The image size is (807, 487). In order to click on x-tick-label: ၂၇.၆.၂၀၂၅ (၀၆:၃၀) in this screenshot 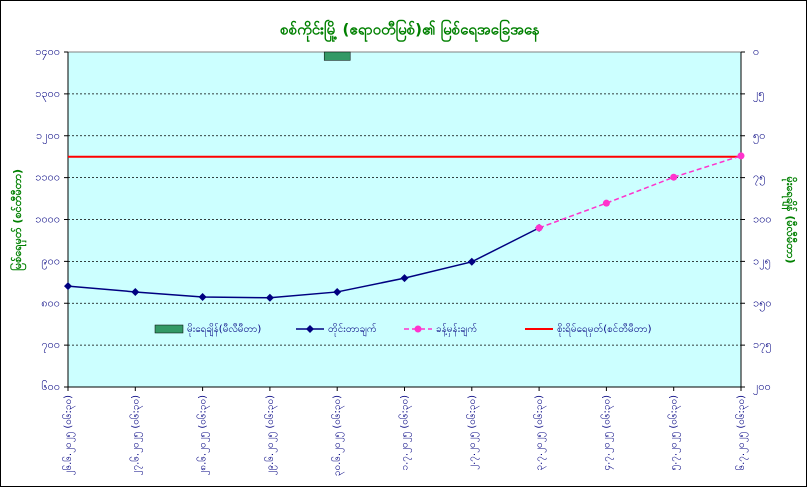, I will do `click(135, 435)`.